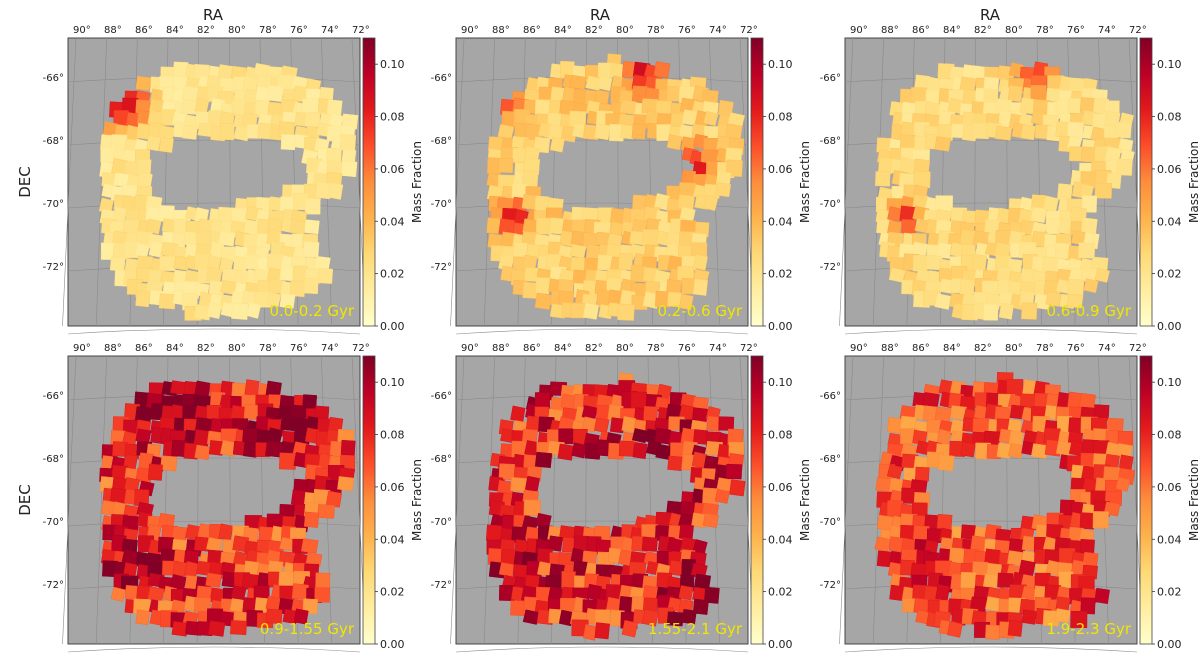 The height and width of the screenshot is (665, 1200). What do you see at coordinates (600, 15) in the screenshot?
I see `ra-axis-title-col2: RA` at bounding box center [600, 15].